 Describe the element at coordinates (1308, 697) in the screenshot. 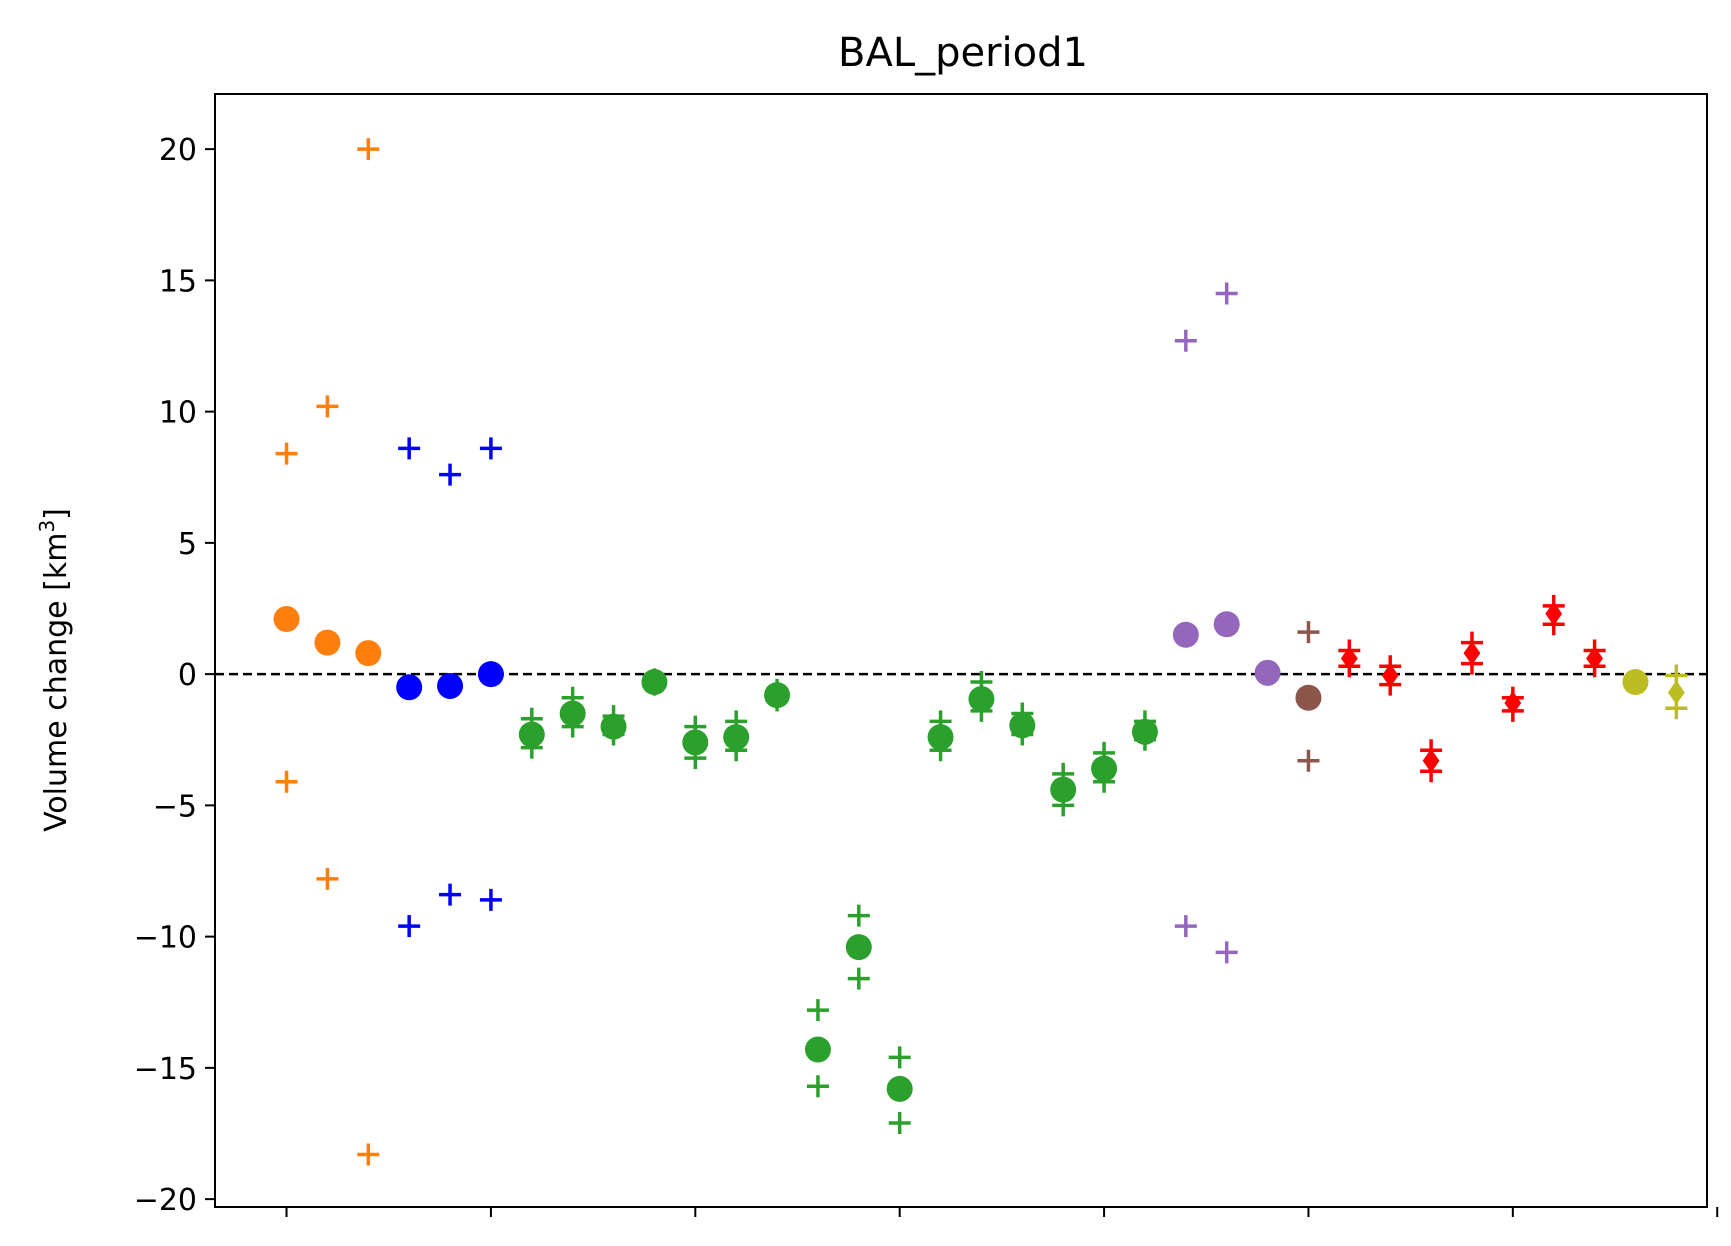

I see `brown-data-point` at that location.